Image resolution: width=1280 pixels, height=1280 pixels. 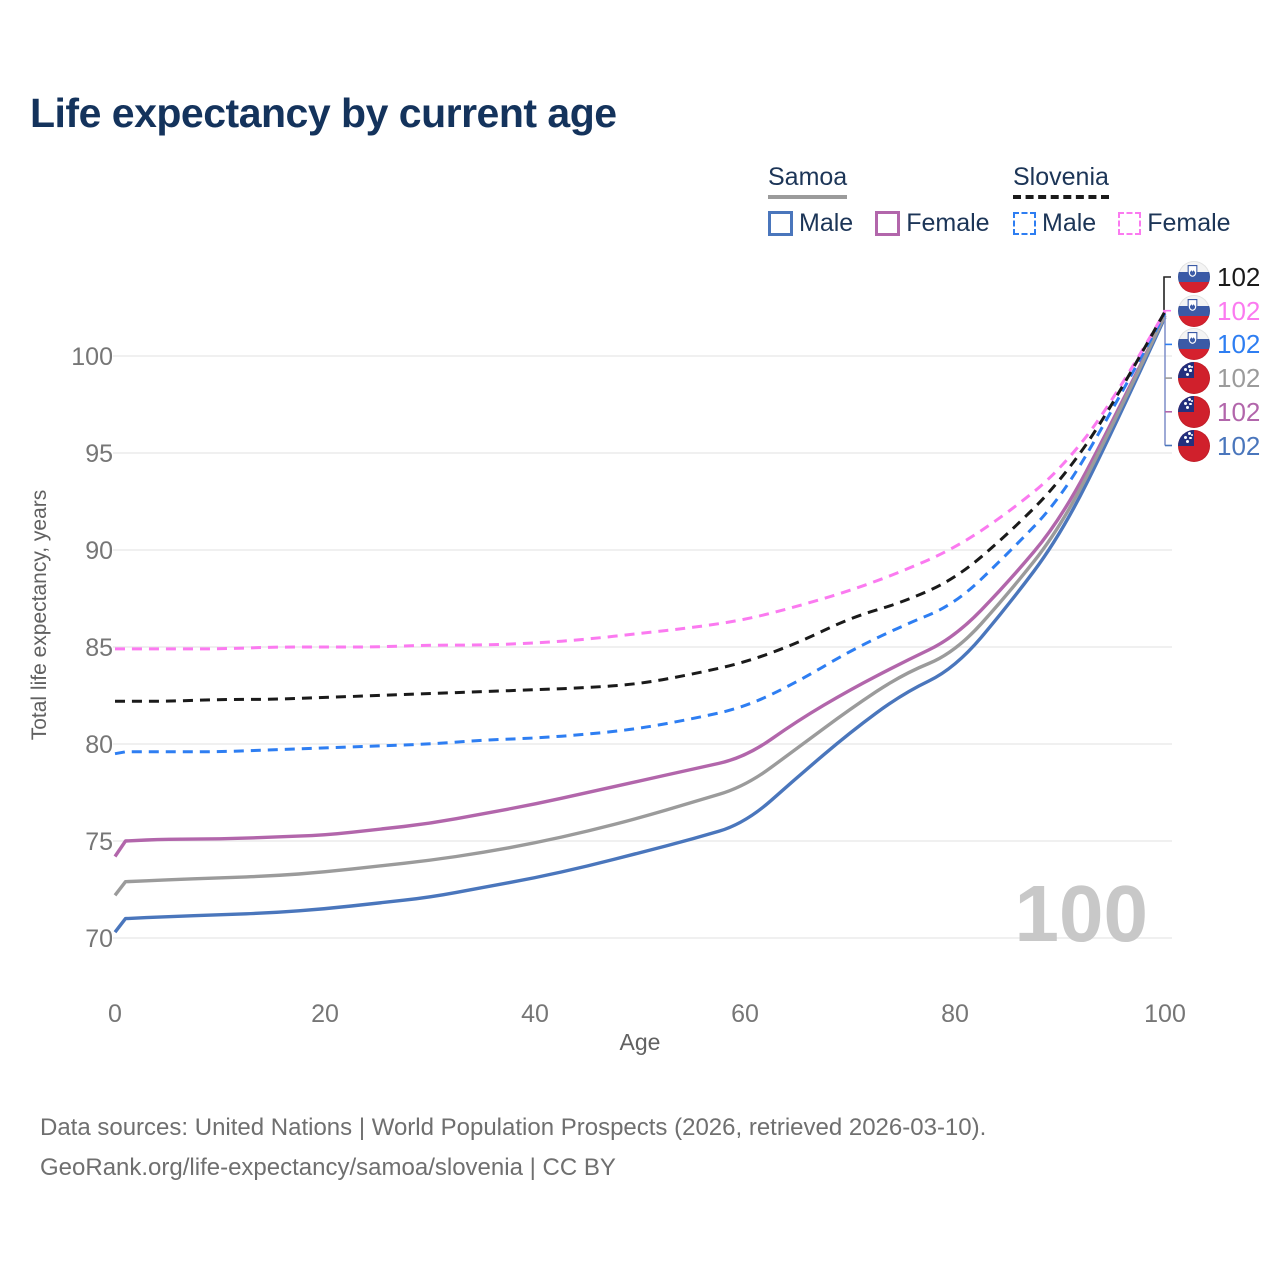 What do you see at coordinates (826, 223) in the screenshot?
I see `legend-label-samoa-male: Male` at bounding box center [826, 223].